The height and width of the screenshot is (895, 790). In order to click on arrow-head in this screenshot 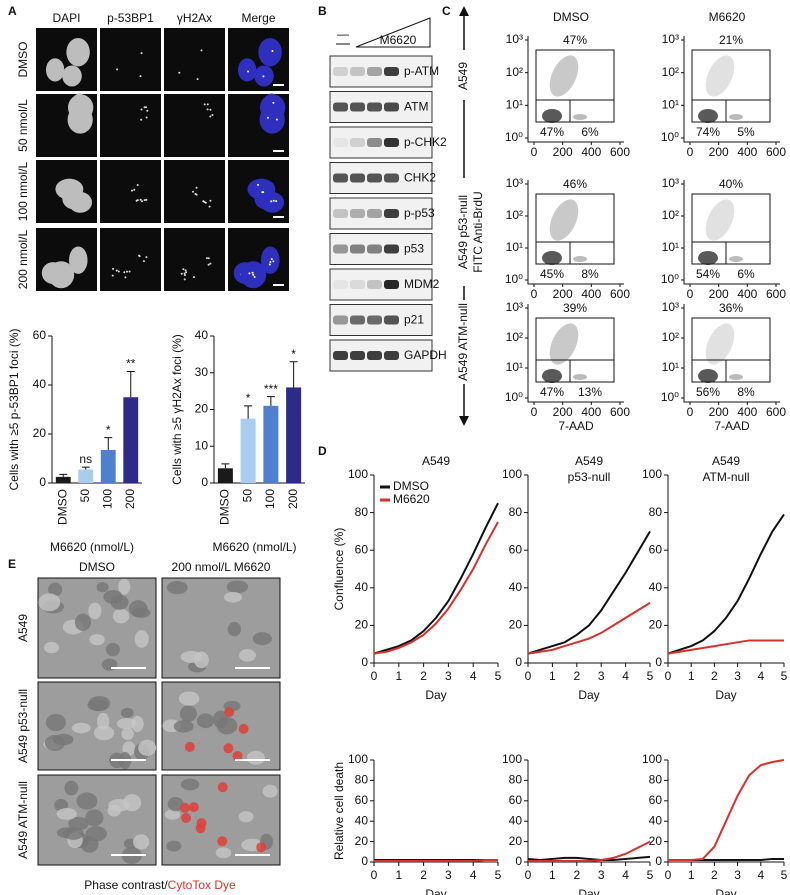, I will do `click(464, 11)`.